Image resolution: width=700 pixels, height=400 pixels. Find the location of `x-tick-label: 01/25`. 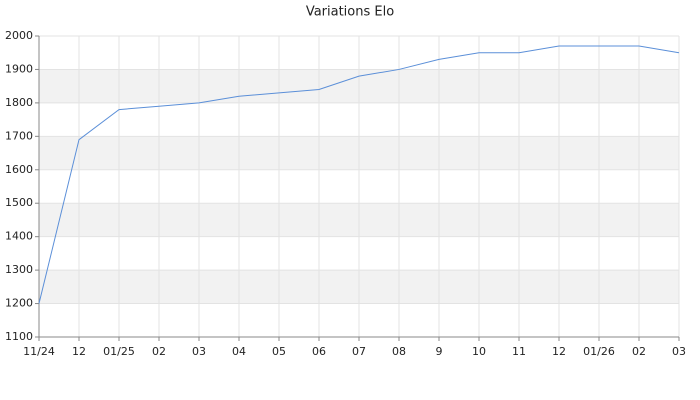

x-tick-label: 01/25 is located at coordinates (119, 351).